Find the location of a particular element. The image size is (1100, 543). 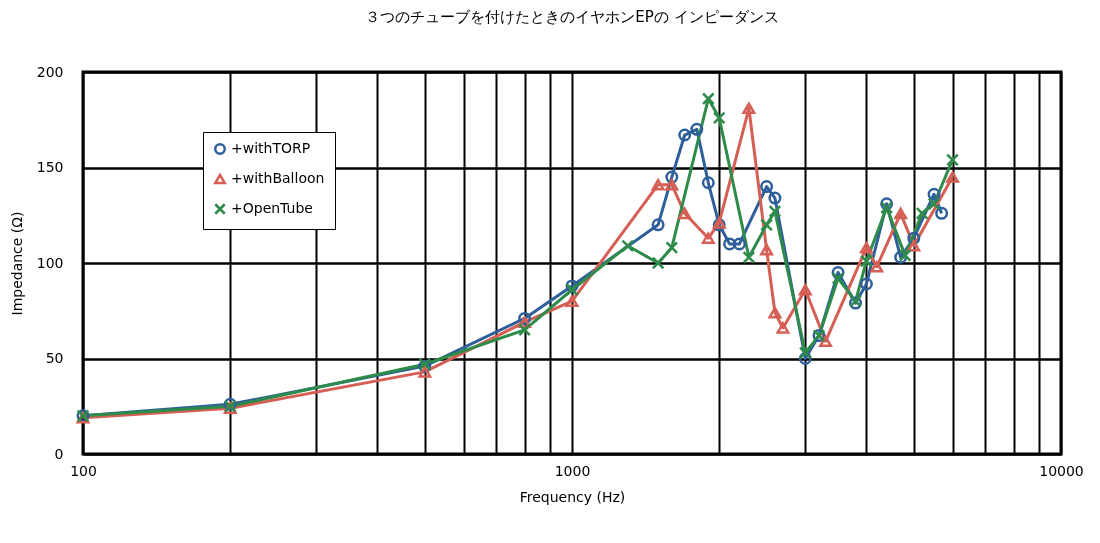

x-tick-label: 10000 is located at coordinates (1061, 470).